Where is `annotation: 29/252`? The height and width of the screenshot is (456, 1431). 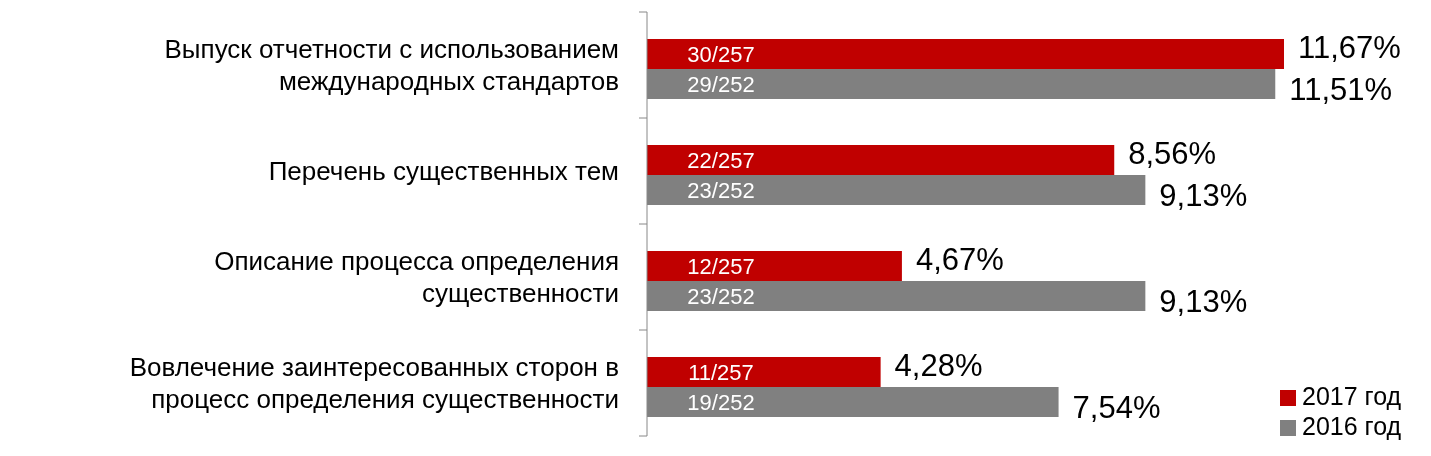
annotation: 29/252 is located at coordinates (721, 84).